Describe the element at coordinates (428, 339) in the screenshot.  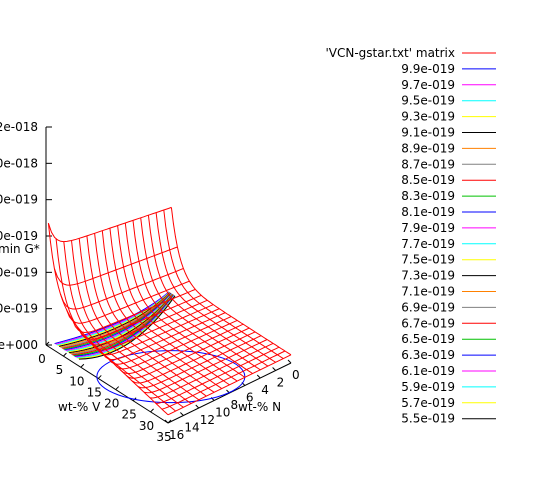
I see `legend-label: 6.5e-019` at that location.